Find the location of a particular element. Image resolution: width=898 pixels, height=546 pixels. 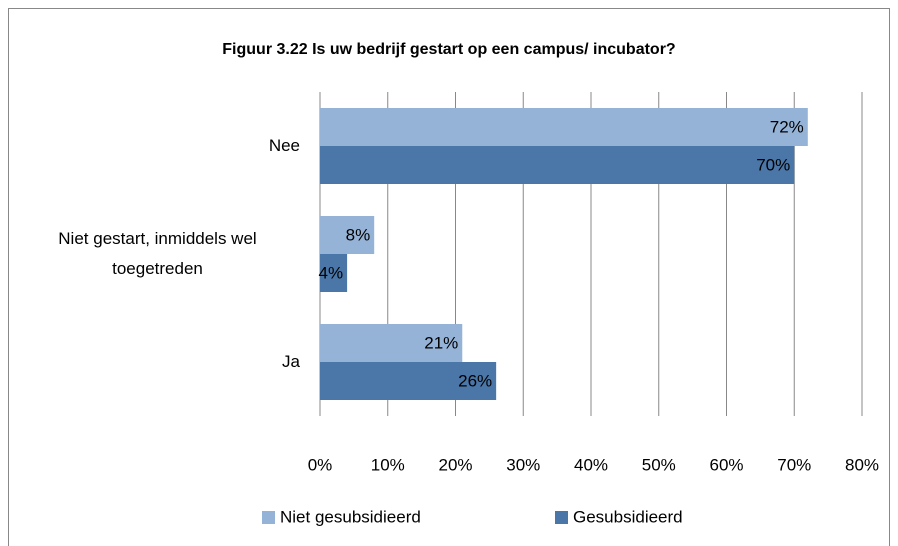

x-tick-label: 70% is located at coordinates (794, 464).